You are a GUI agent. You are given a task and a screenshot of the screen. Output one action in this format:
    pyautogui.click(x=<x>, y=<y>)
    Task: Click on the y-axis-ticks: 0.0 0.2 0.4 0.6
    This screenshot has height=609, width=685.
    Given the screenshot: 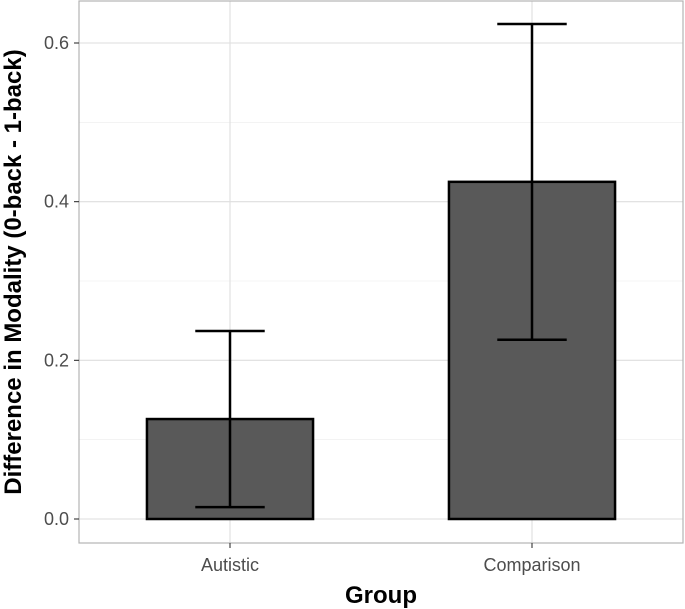 What is the action you would take?
    pyautogui.click(x=61, y=281)
    